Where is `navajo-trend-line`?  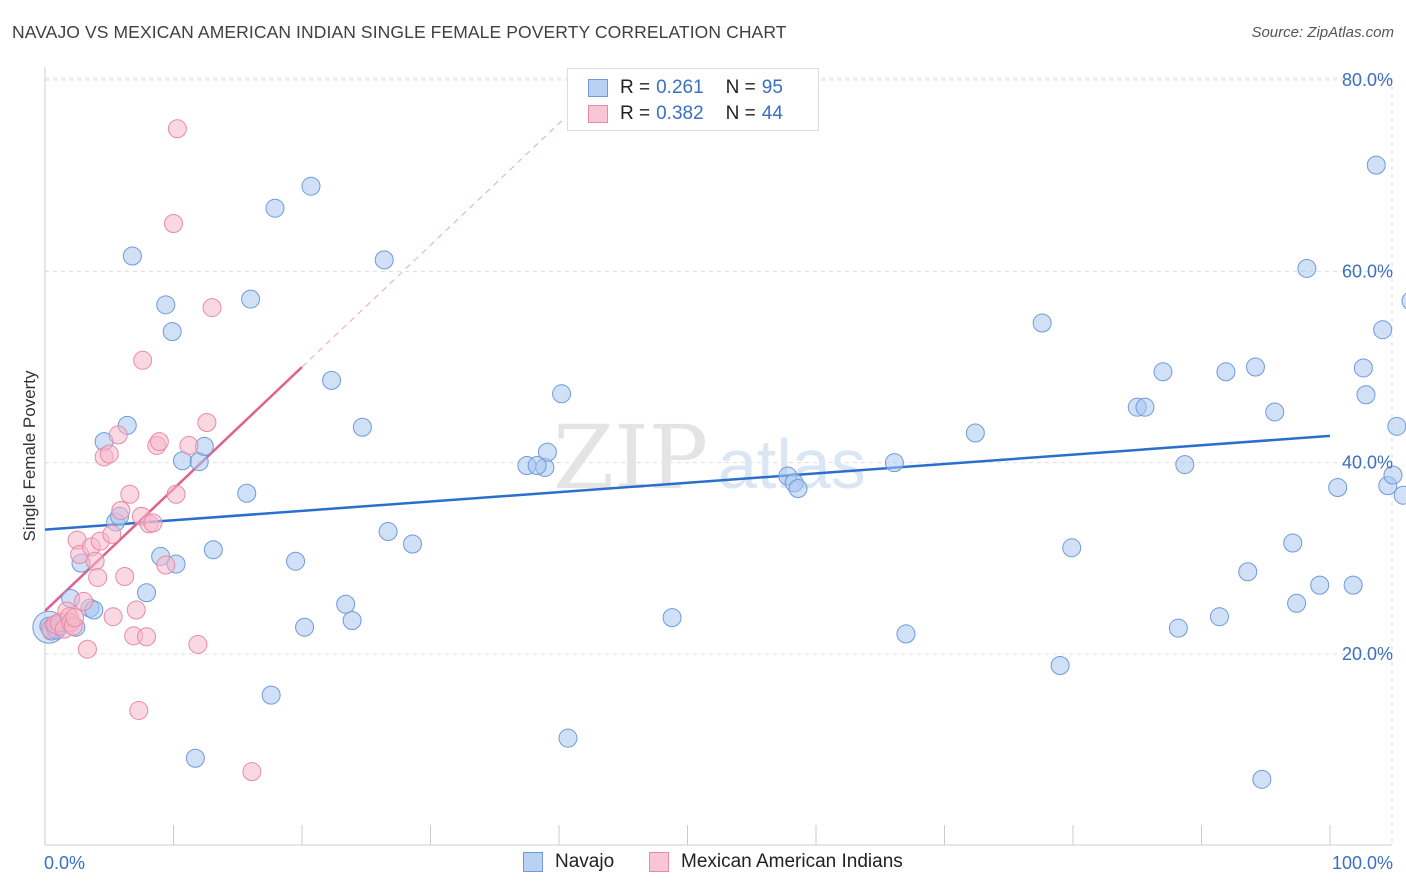
navajo-trend-line is located at coordinates (687, 482).